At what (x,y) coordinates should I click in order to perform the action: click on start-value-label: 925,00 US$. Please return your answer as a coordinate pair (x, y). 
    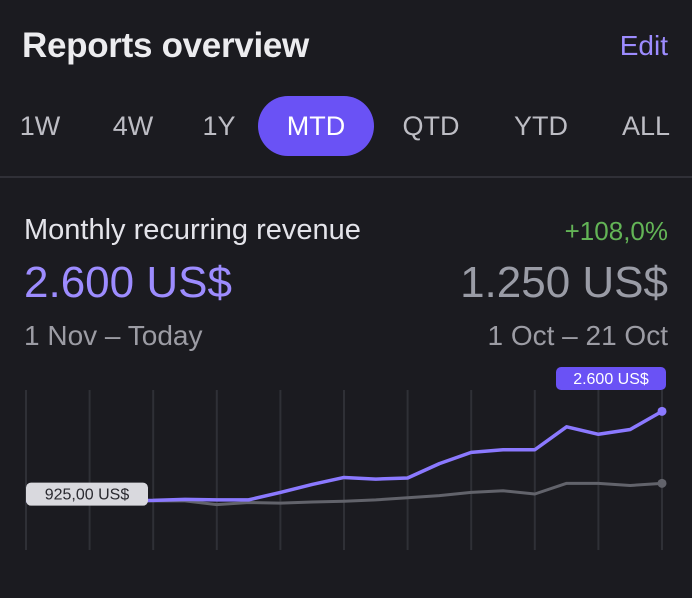
    Looking at the image, I should click on (87, 495).